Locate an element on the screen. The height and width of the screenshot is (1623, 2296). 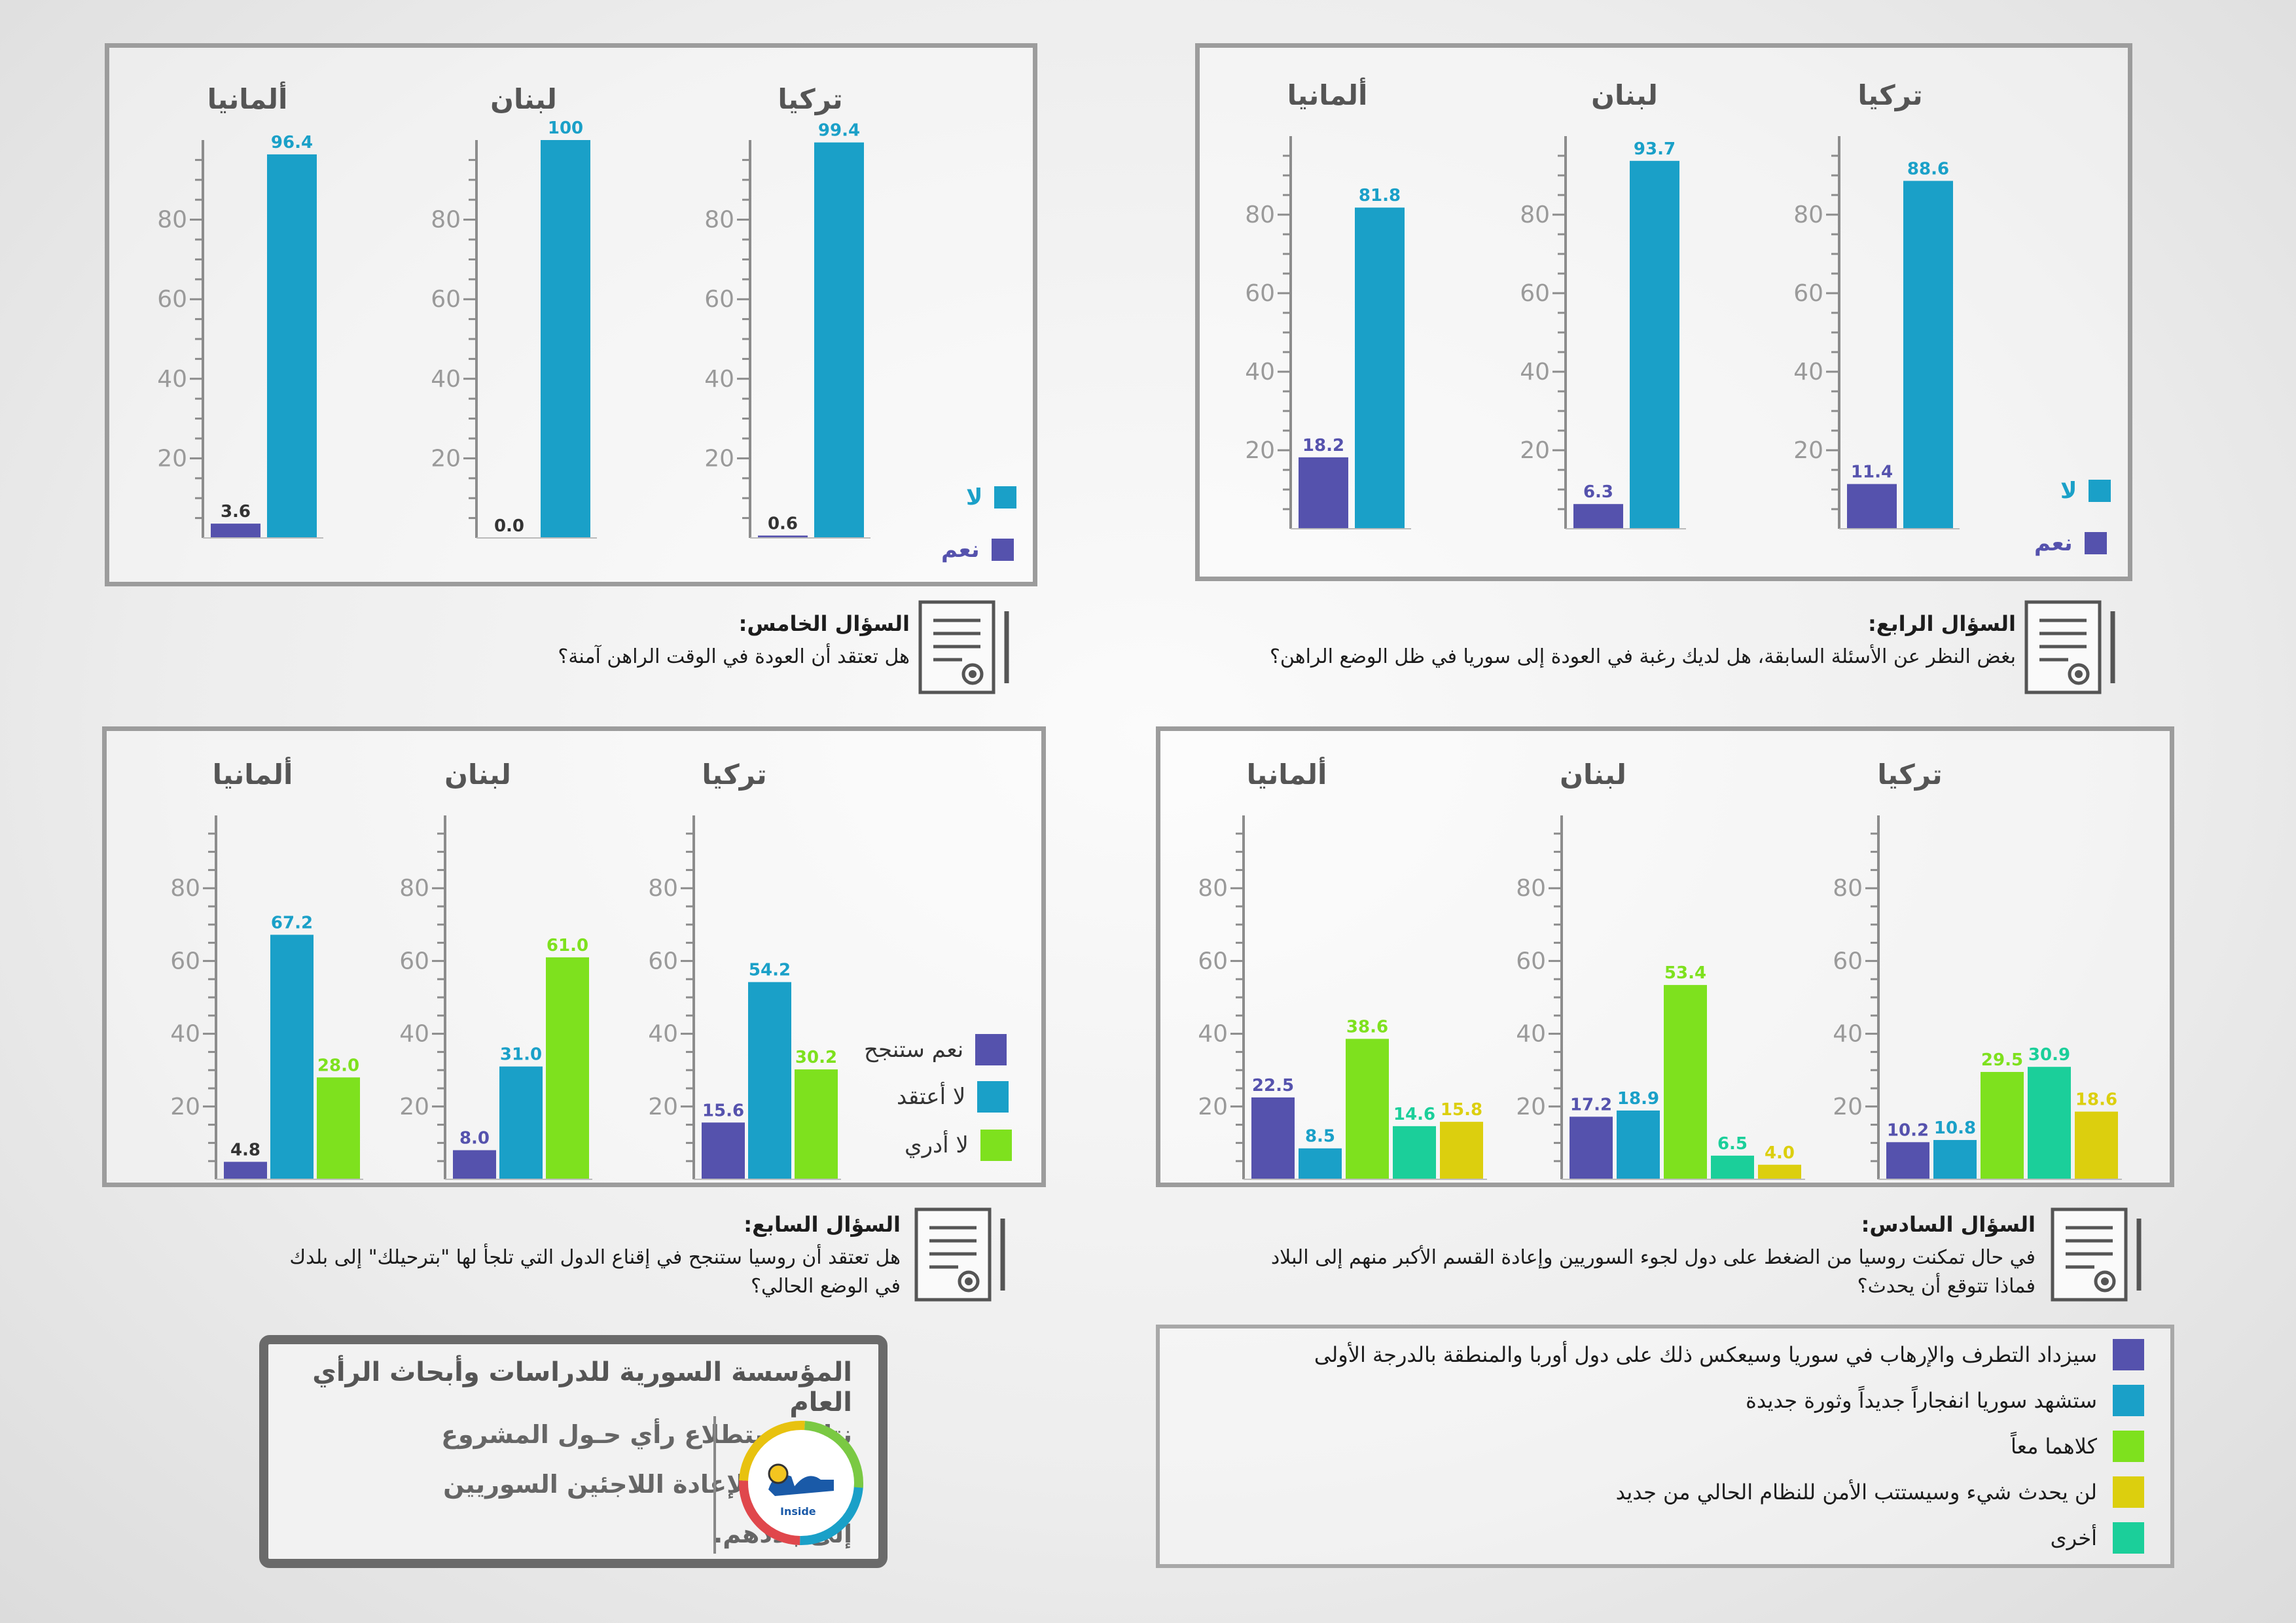
data-label: 30.9 is located at coordinates (2049, 1055).